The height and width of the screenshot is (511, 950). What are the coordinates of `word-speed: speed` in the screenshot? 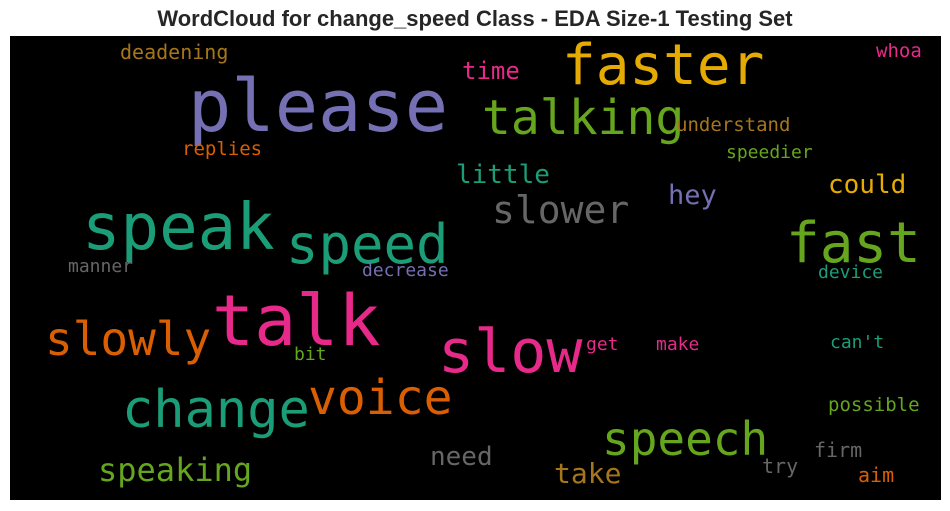 It's located at (367, 244).